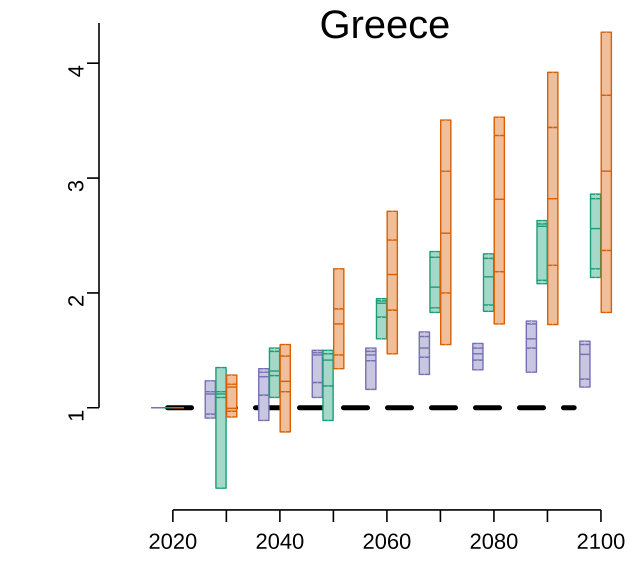  What do you see at coordinates (280, 542) in the screenshot?
I see `x-tick-label: 2040` at bounding box center [280, 542].